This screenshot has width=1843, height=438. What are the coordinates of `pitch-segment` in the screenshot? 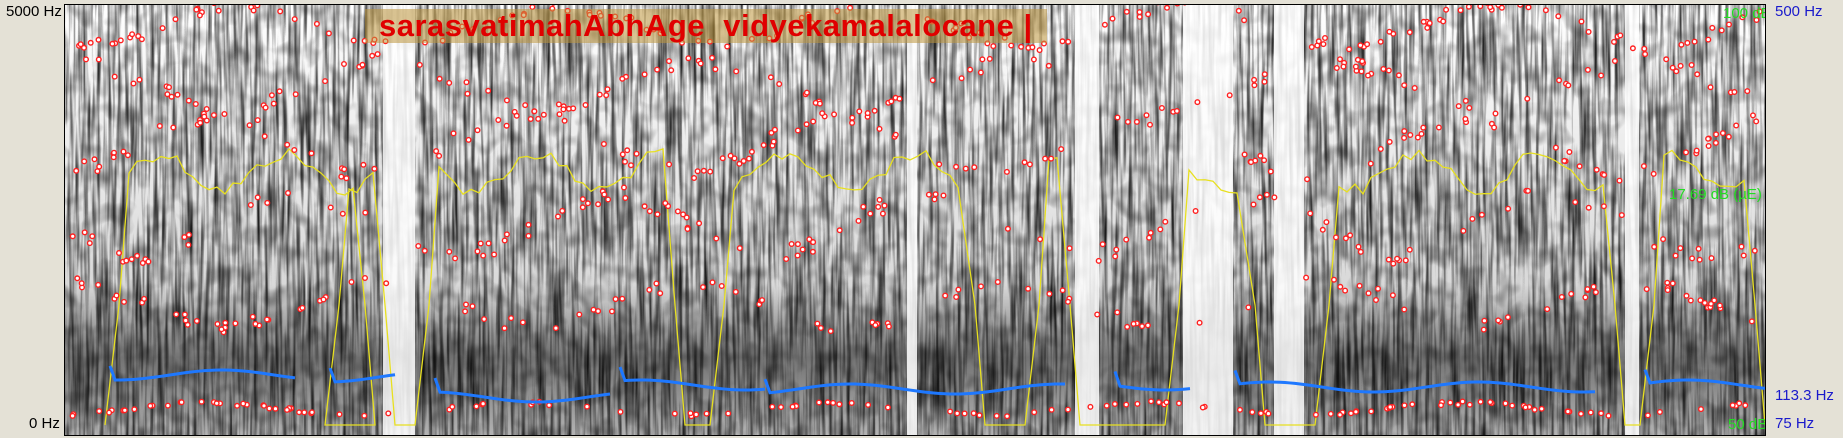 It's located at (202, 373).